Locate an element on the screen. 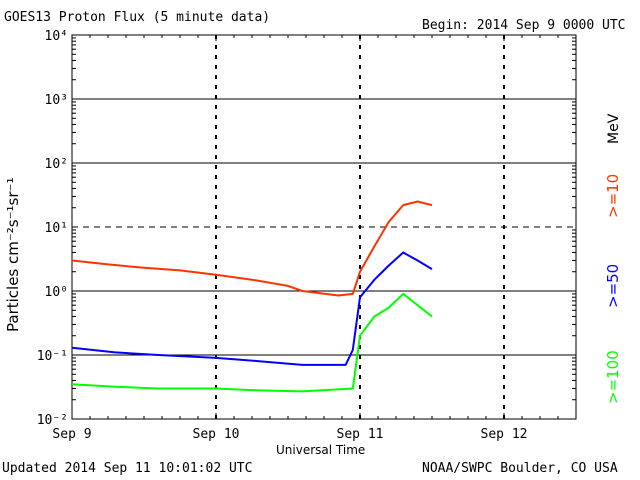 The width and height of the screenshot is (640, 480). legend-ge10: >=10 is located at coordinates (613, 195).